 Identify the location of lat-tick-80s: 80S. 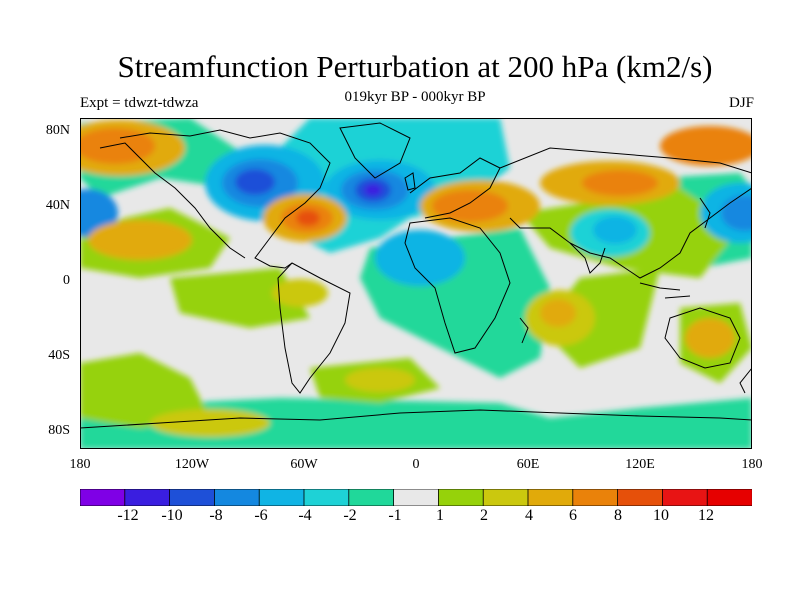
(59, 430).